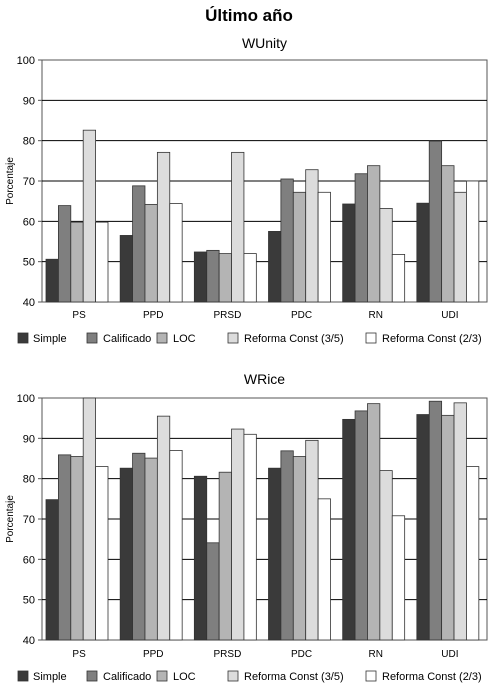 The image size is (498, 693). Describe the element at coordinates (249, 15) in the screenshot. I see `page-title: Último año` at that location.